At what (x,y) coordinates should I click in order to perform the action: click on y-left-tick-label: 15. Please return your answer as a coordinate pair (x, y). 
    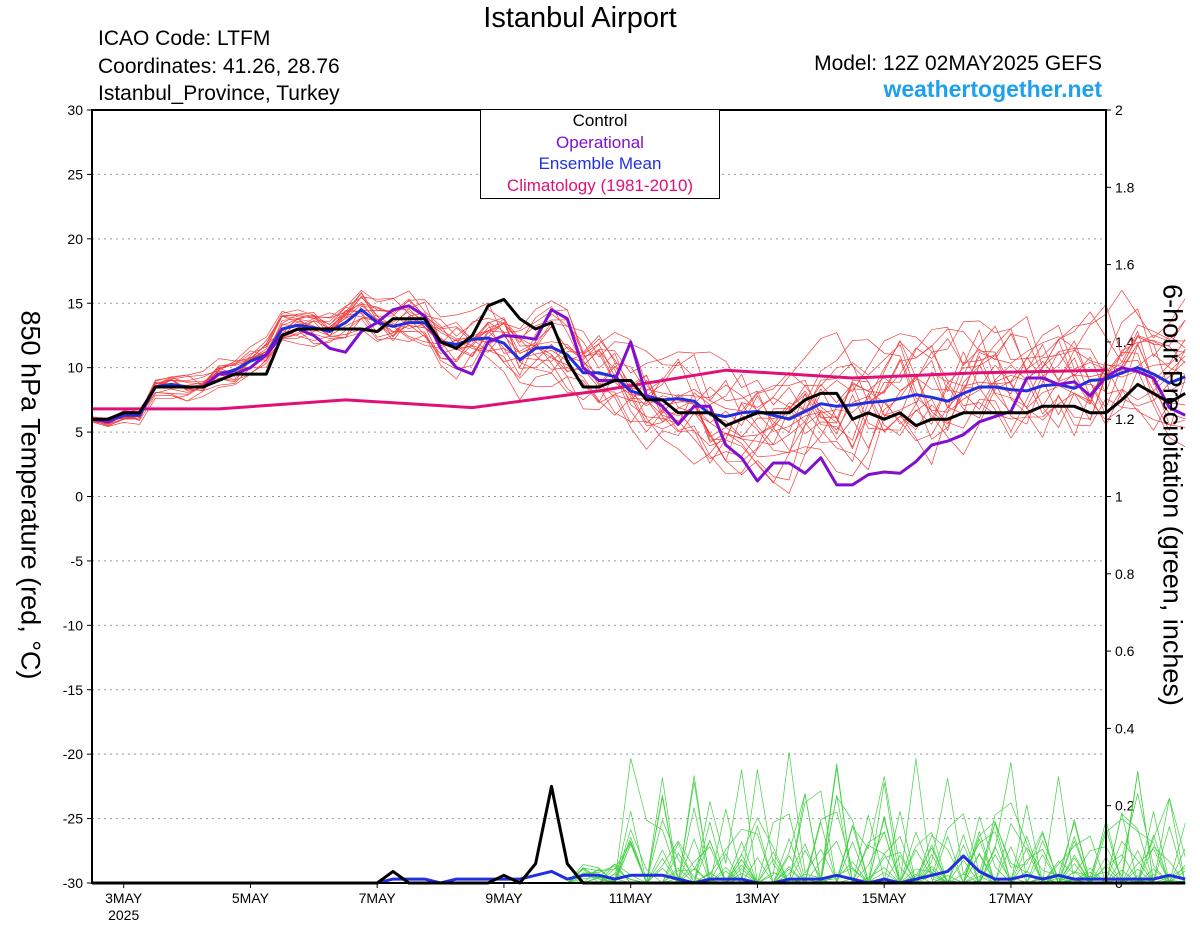
    Looking at the image, I should click on (75, 303).